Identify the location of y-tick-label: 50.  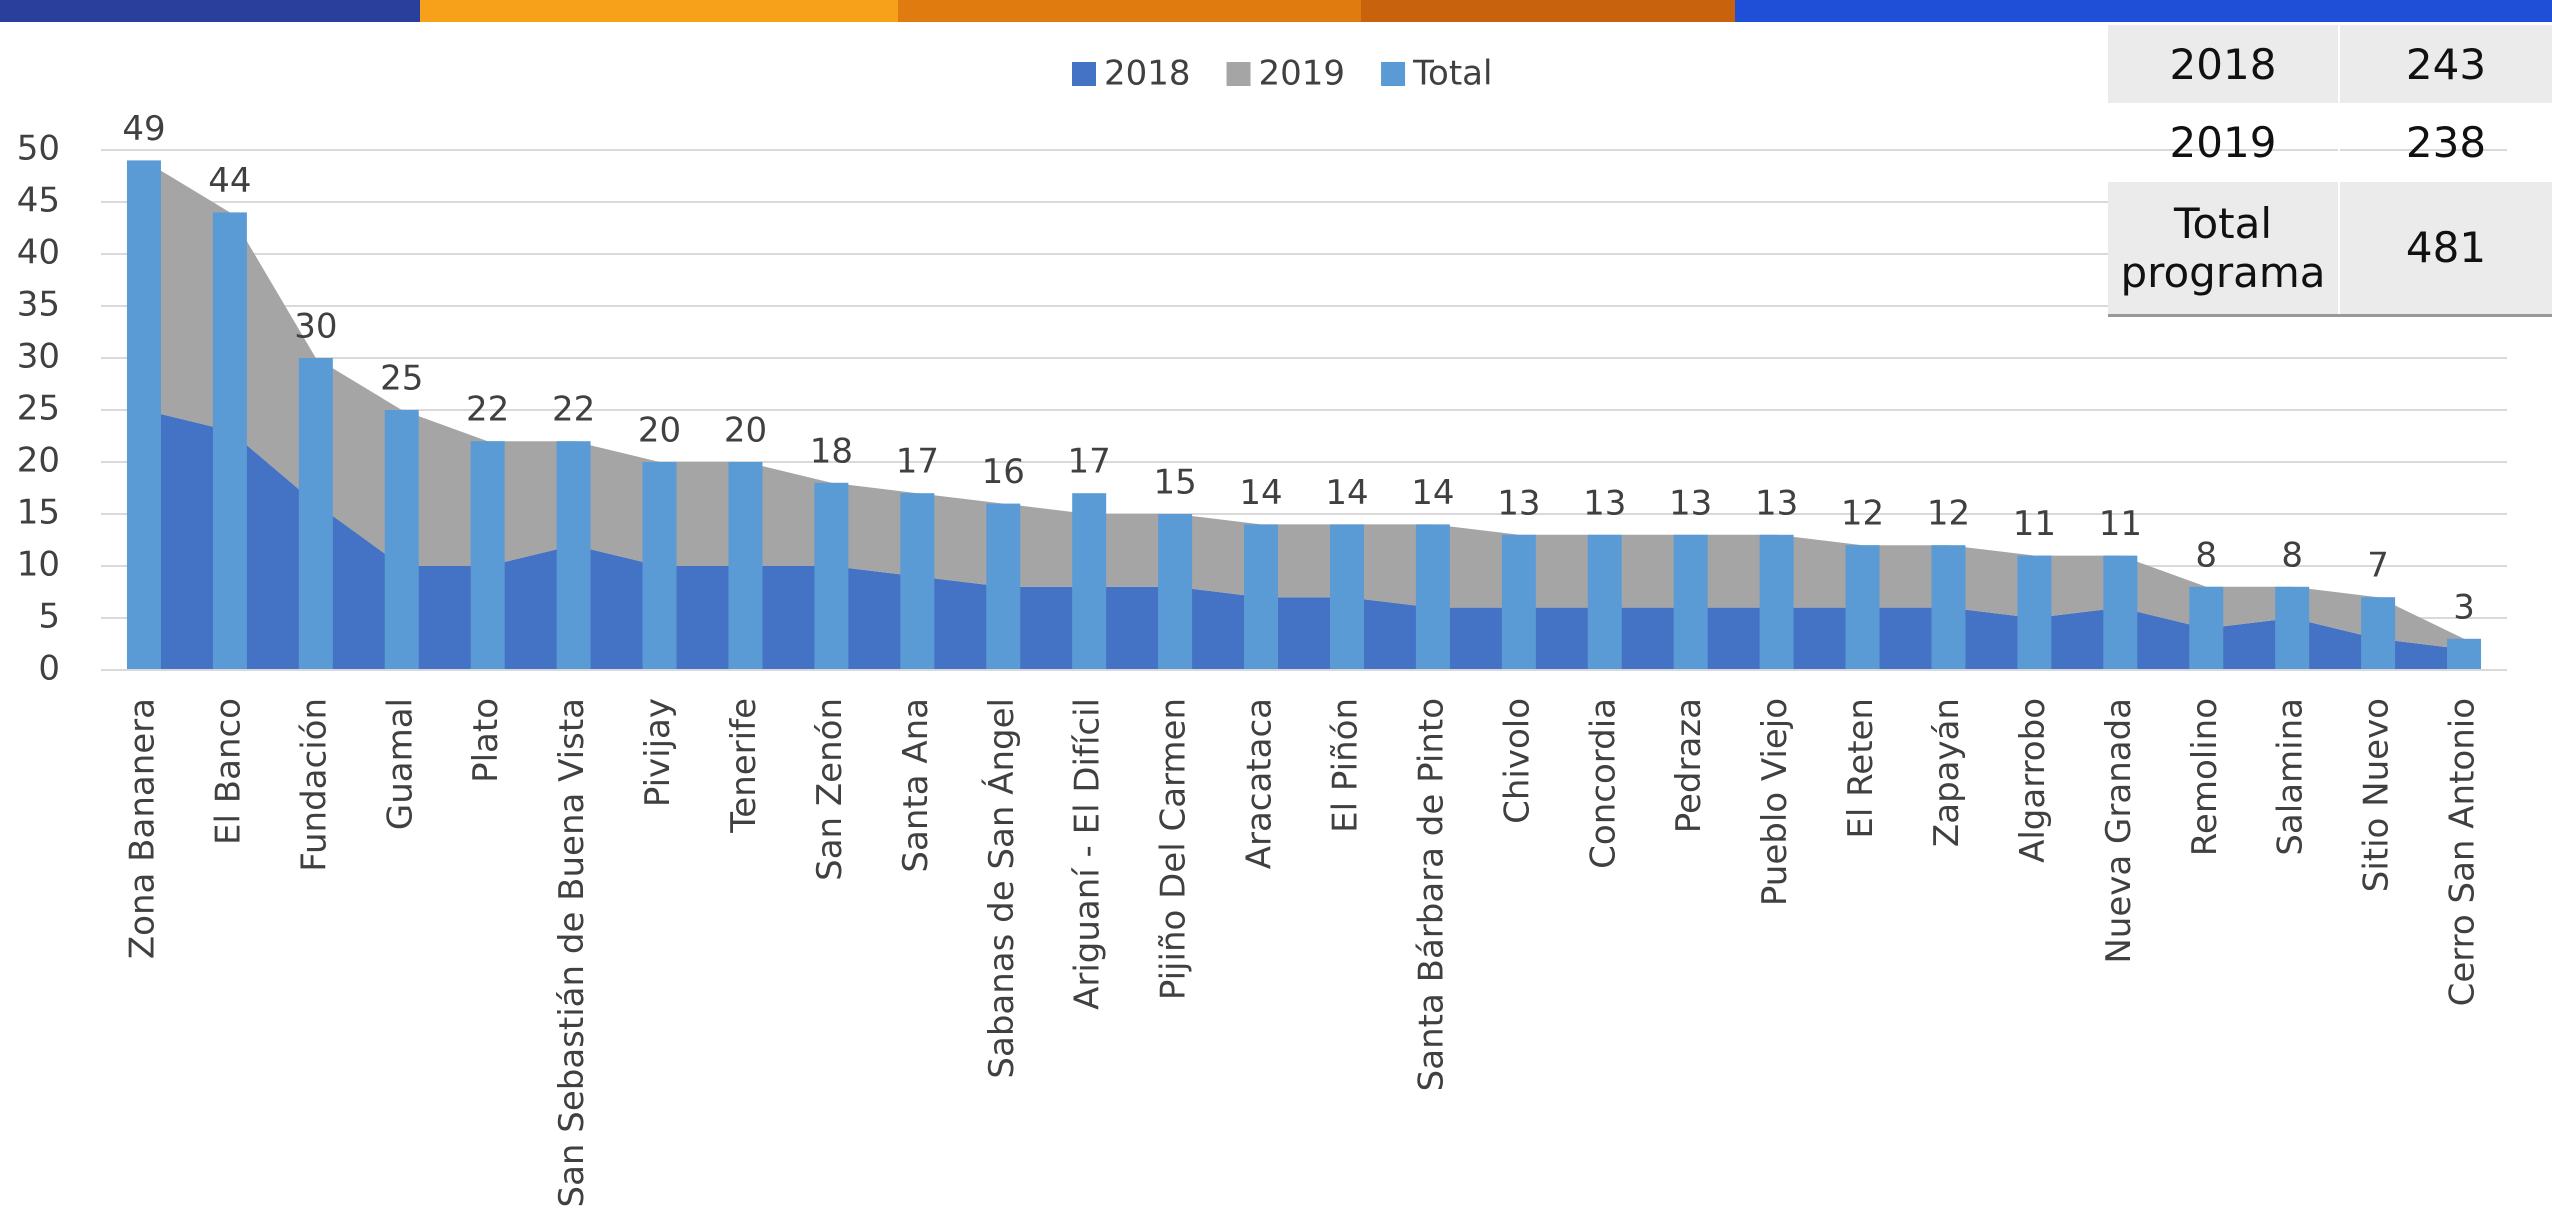
(38, 149).